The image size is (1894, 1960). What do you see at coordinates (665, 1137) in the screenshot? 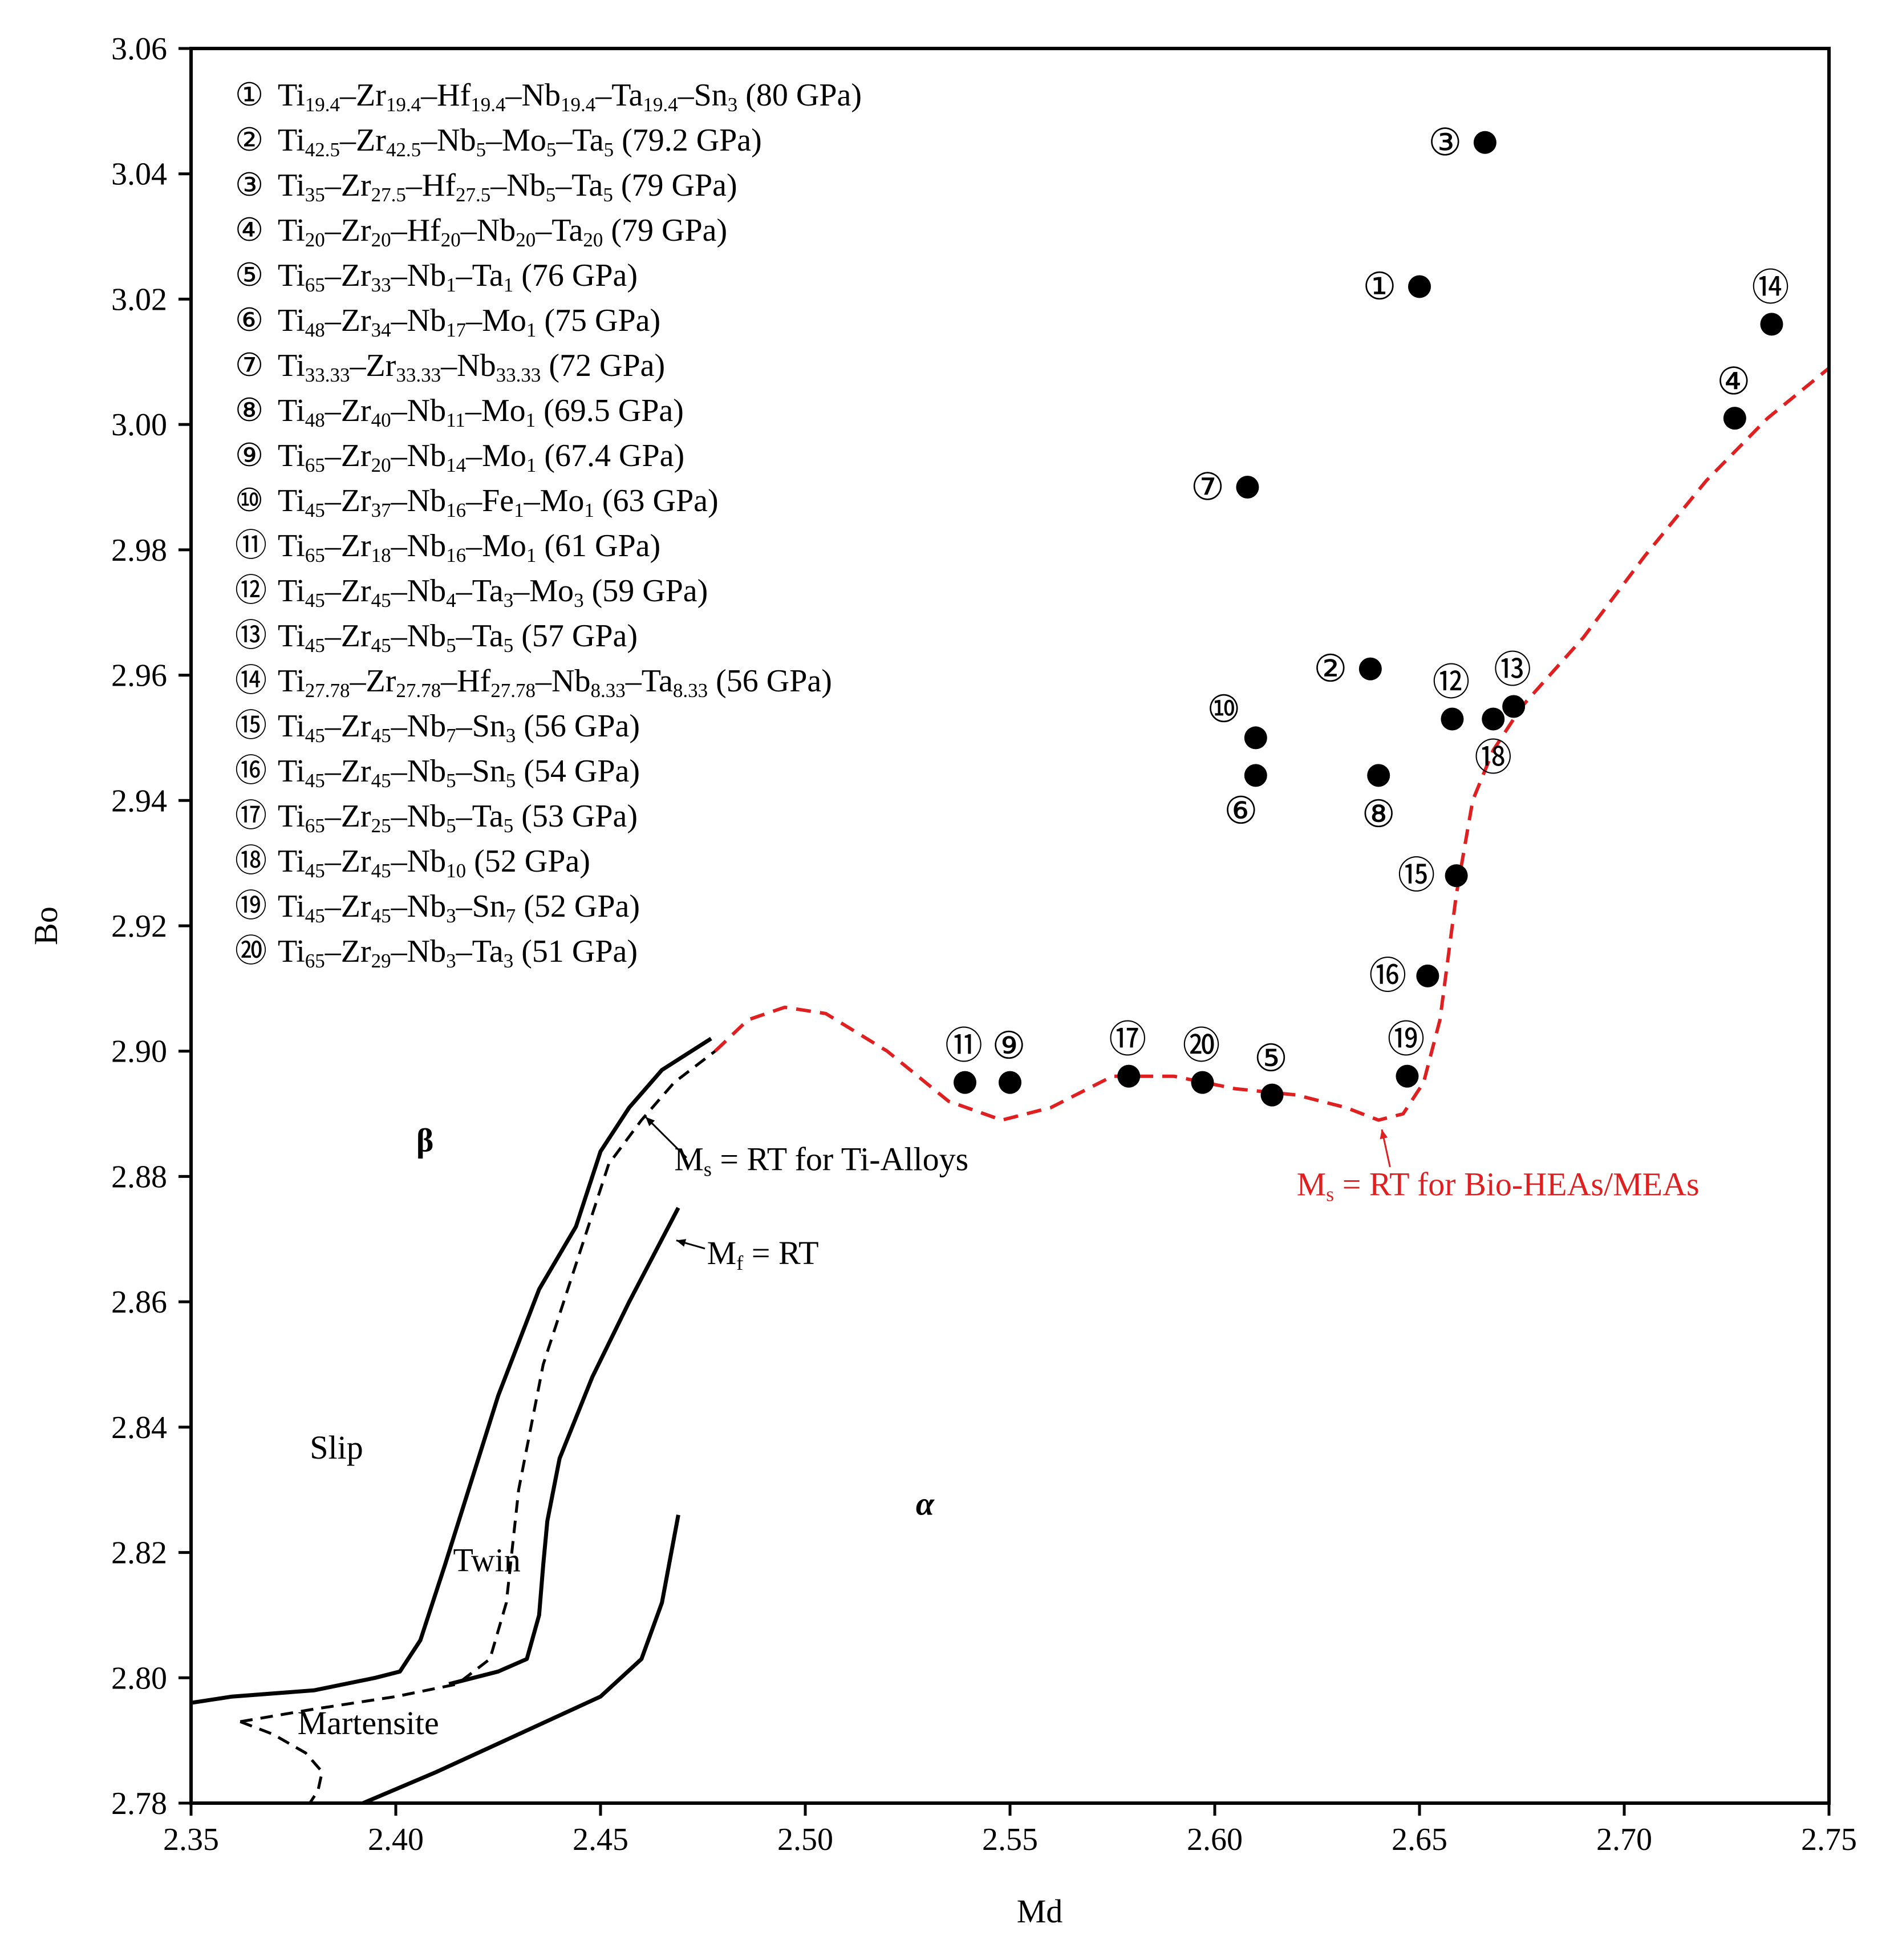
I see `ms-ti-alloys-arrow` at bounding box center [665, 1137].